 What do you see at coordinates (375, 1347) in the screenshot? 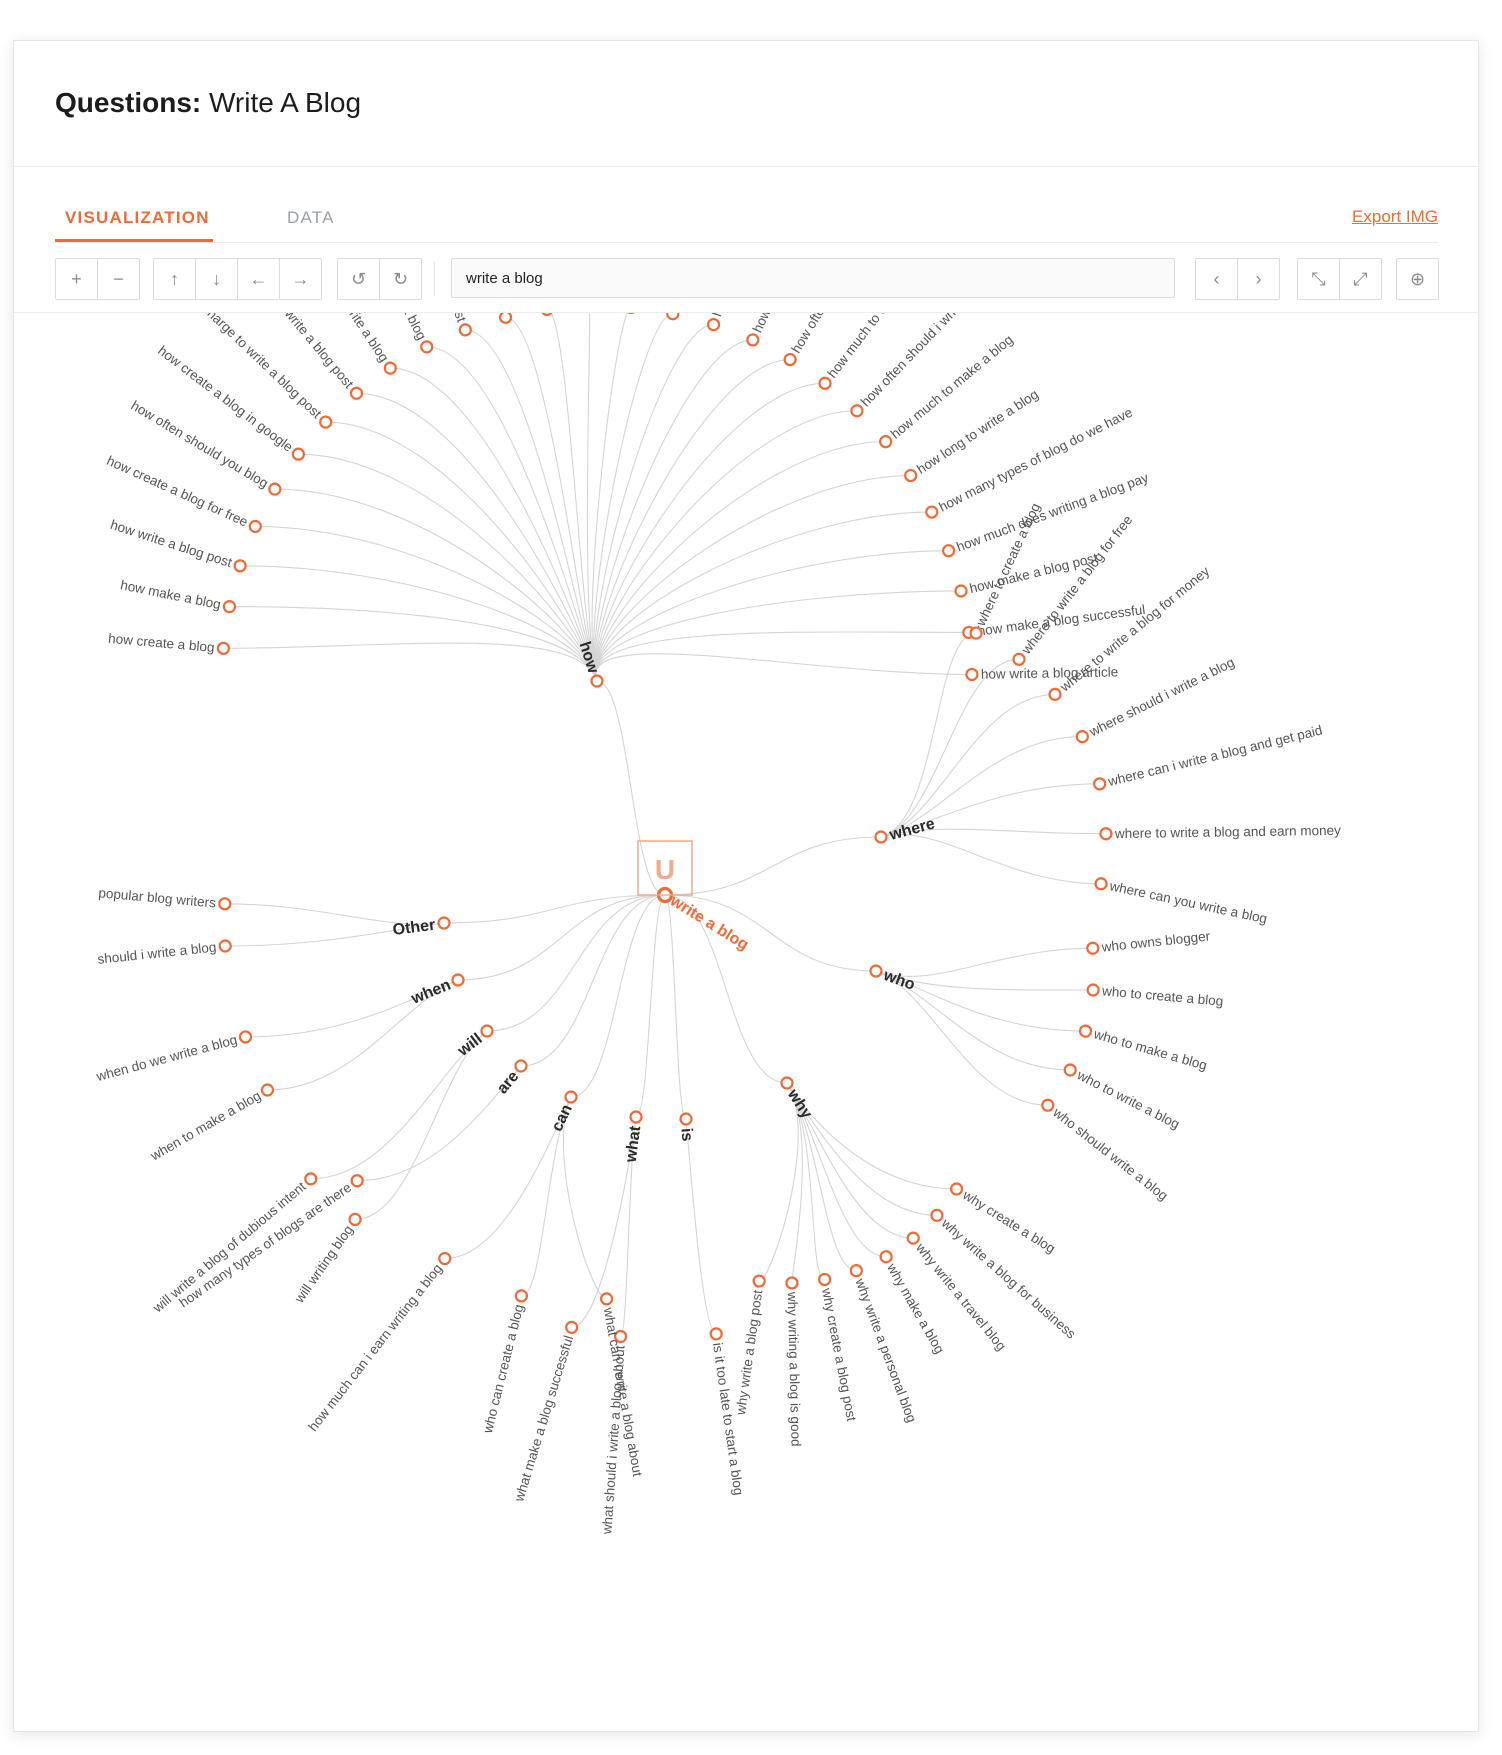
I see `question-label: how much can i earn writing a blog` at bounding box center [375, 1347].